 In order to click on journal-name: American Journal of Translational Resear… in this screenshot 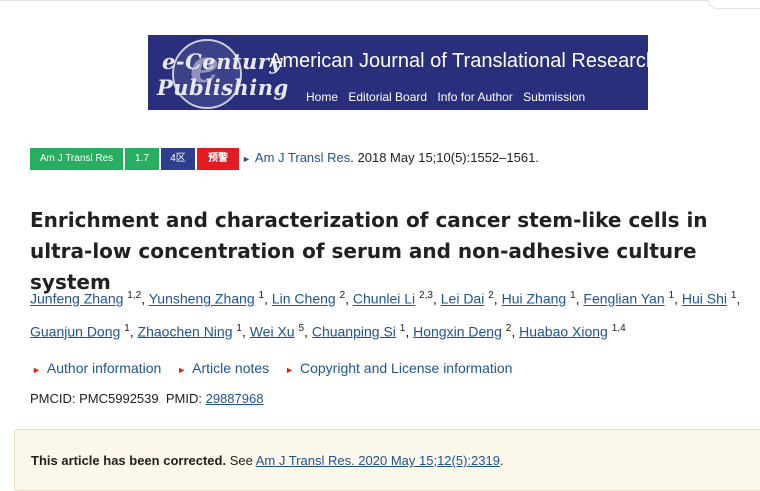, I will do `click(458, 61)`.